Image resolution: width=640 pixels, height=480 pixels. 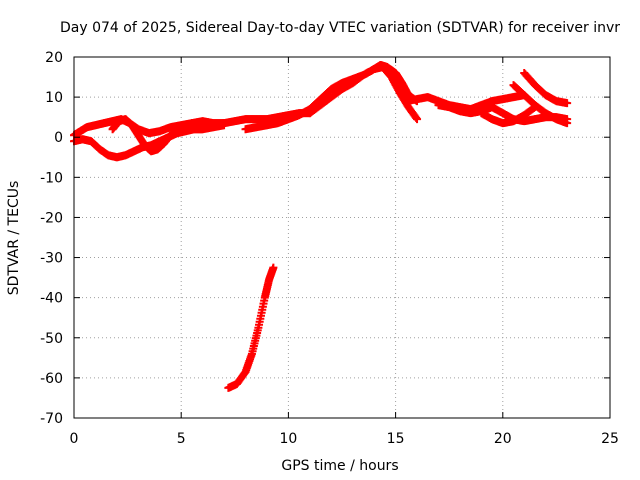 What do you see at coordinates (54, 58) in the screenshot?
I see `y-tick-label: 20` at bounding box center [54, 58].